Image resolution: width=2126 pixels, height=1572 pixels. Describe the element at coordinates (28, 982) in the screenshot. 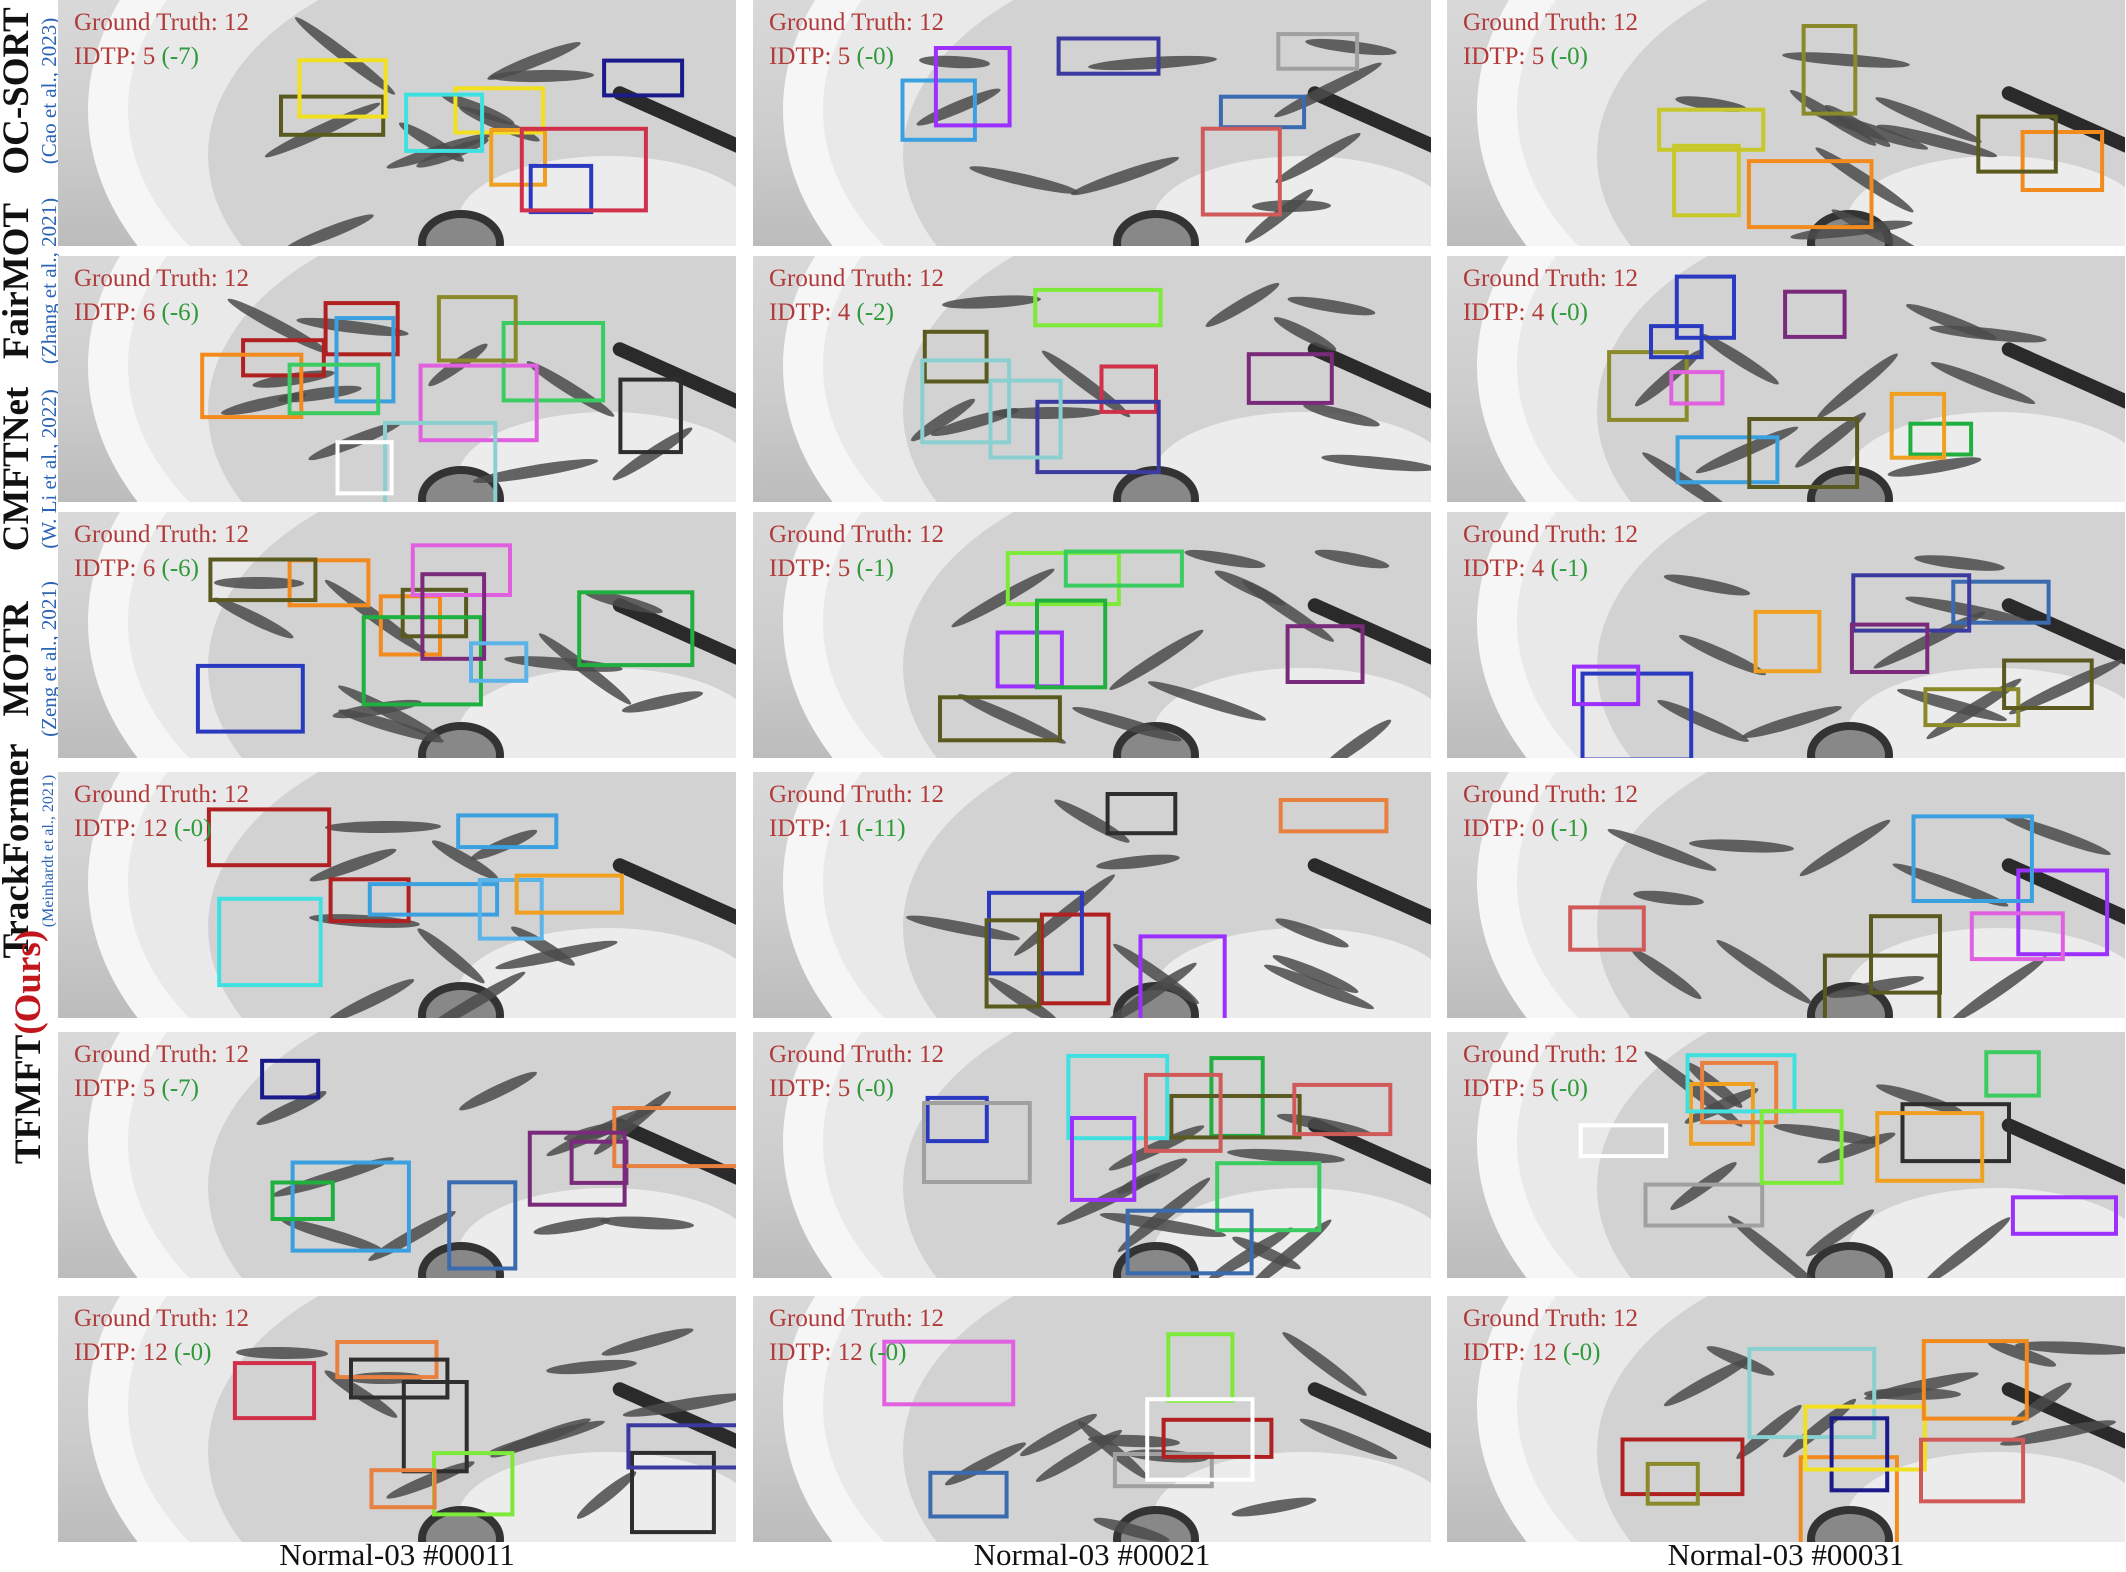

I see `ours-tag: (Ours)` at that location.